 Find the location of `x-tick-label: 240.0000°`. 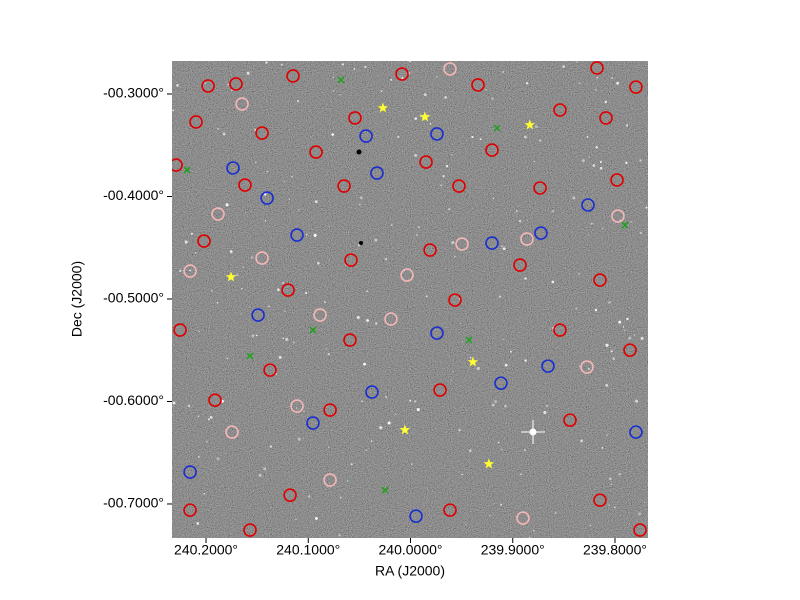

x-tick-label: 240.0000° is located at coordinates (411, 550).